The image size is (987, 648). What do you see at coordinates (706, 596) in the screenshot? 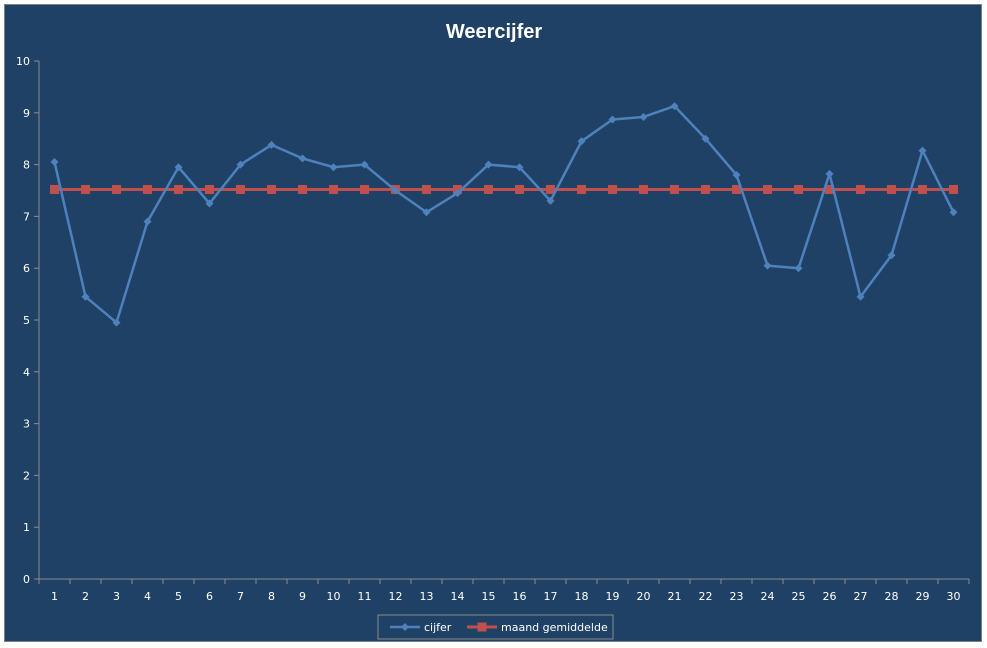
I see `x-tick-label: 22` at bounding box center [706, 596].